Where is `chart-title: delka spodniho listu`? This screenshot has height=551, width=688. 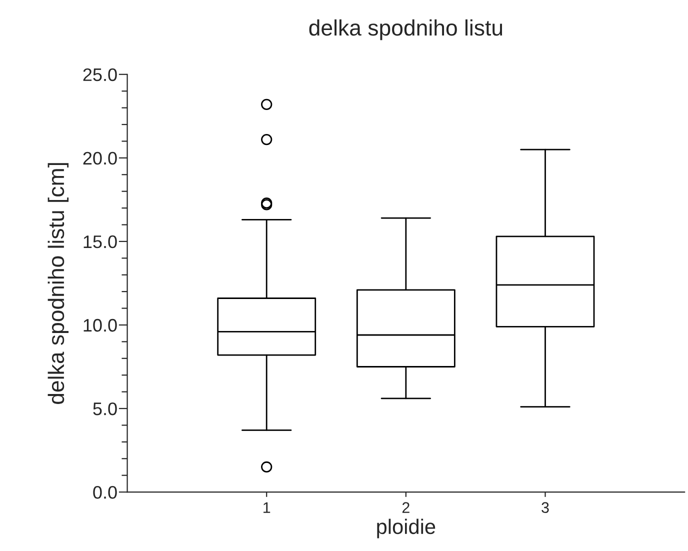 chart-title: delka spodniho listu is located at coordinates (405, 29).